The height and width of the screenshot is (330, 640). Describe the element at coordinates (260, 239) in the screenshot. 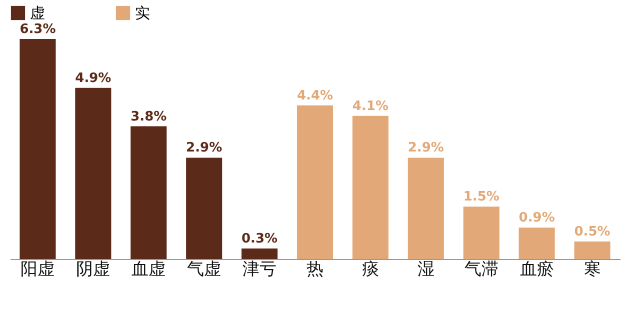

I see `data-label: 0.3%` at that location.